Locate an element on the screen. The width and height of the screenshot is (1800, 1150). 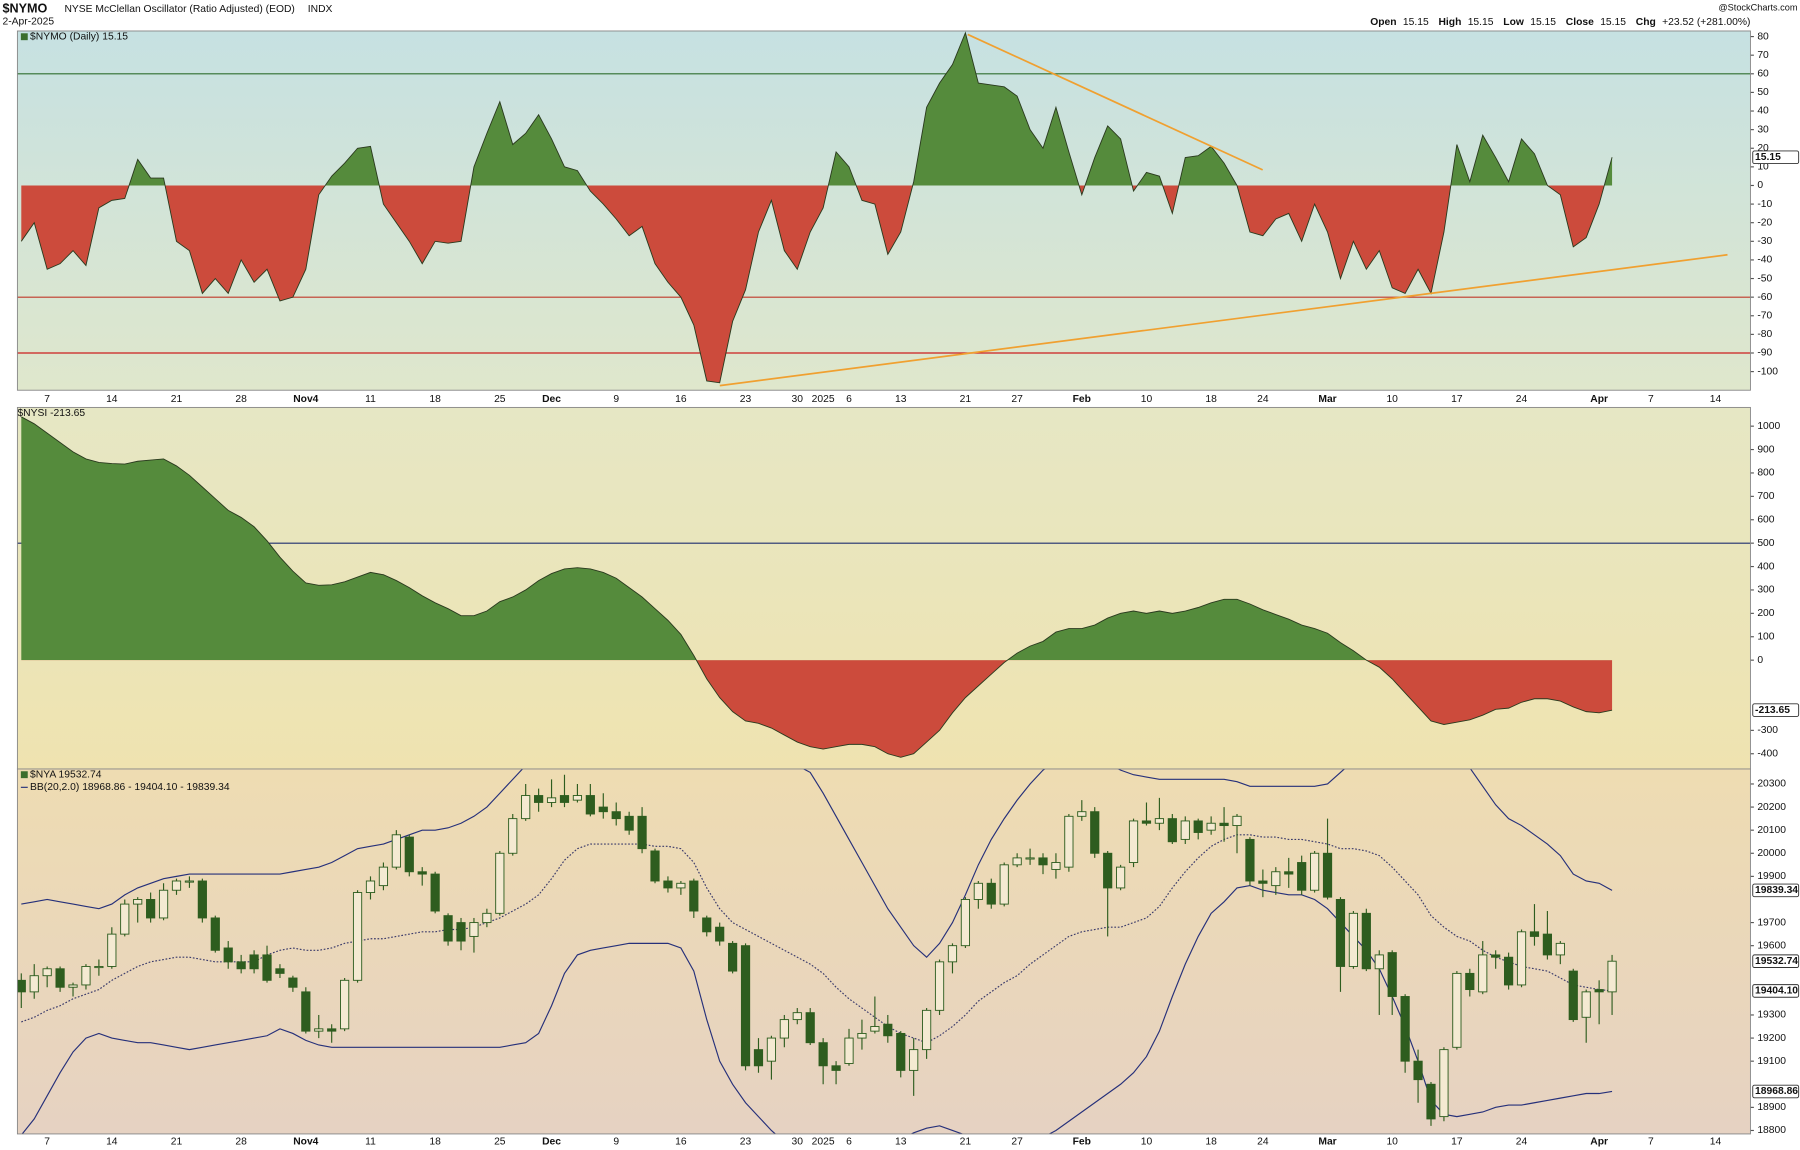
area-negative is located at coordinates (1154, 709).